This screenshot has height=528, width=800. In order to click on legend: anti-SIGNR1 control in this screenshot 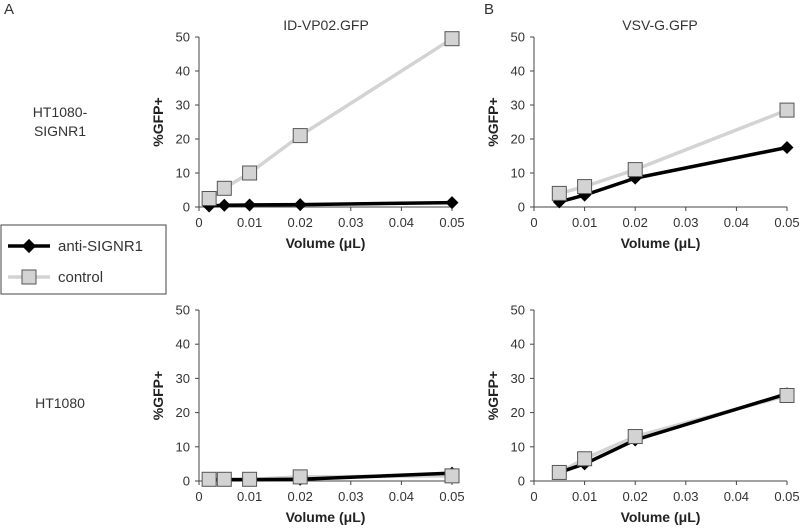, I will do `click(83, 259)`.